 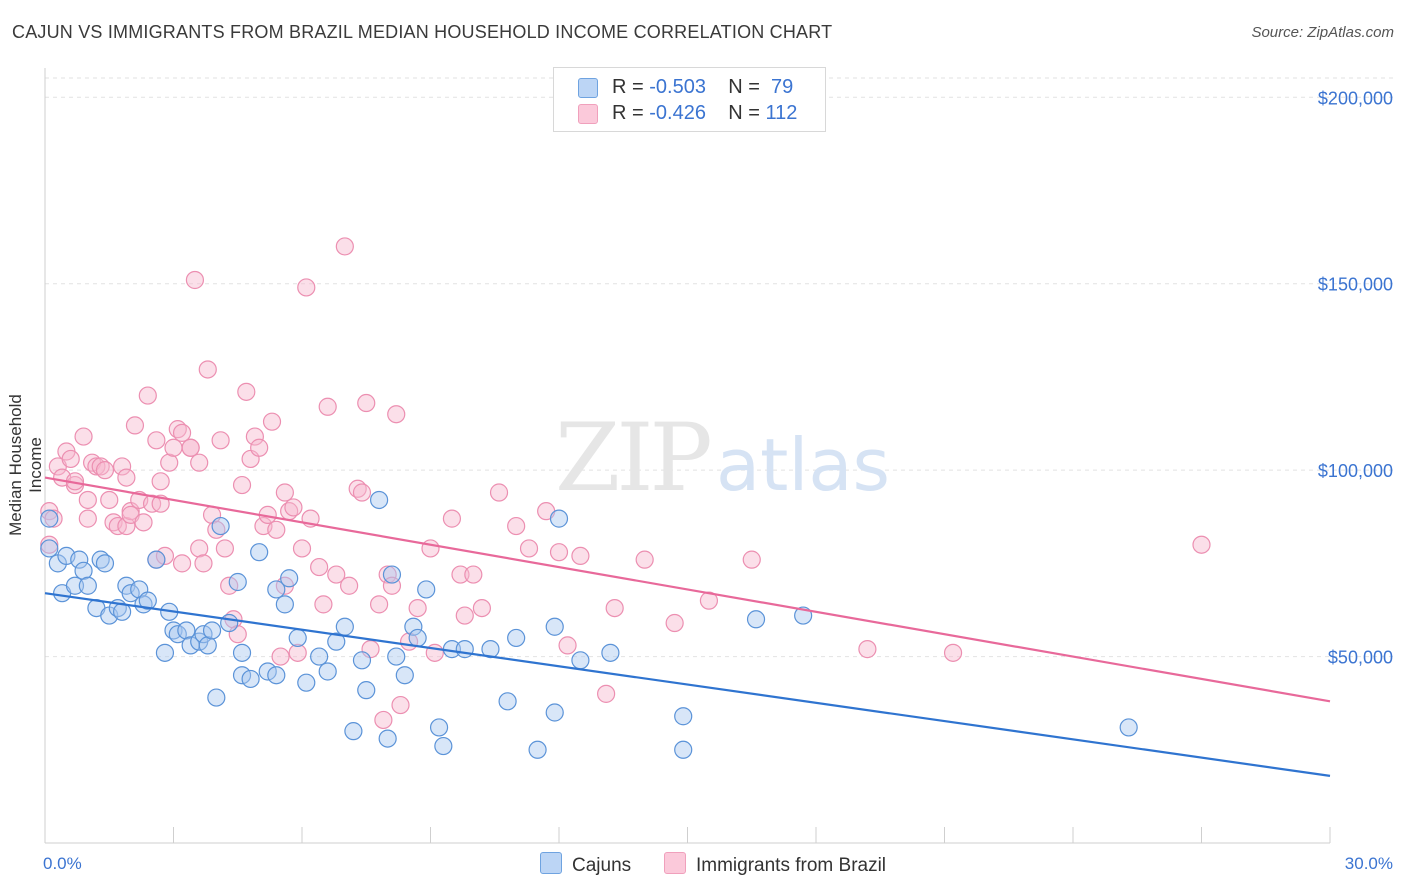 What do you see at coordinates (781, 113) in the screenshot?
I see `legend-n-value: 112` at bounding box center [781, 113].